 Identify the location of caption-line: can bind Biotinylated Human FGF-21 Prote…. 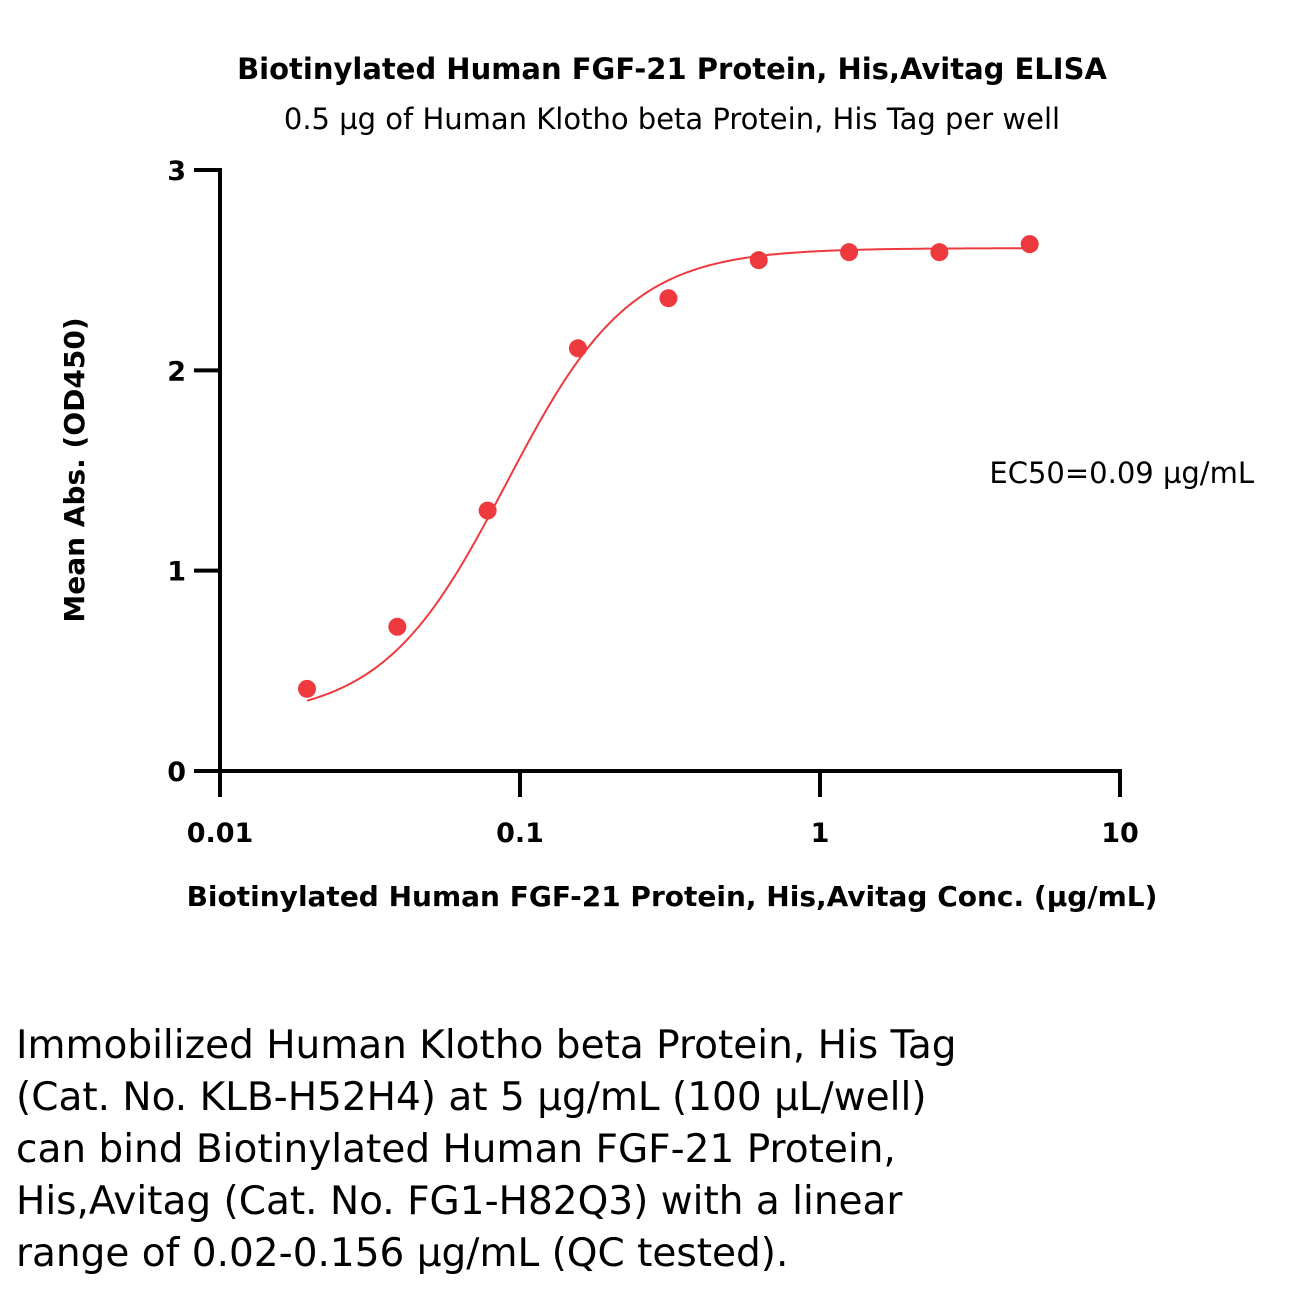
(456, 1149).